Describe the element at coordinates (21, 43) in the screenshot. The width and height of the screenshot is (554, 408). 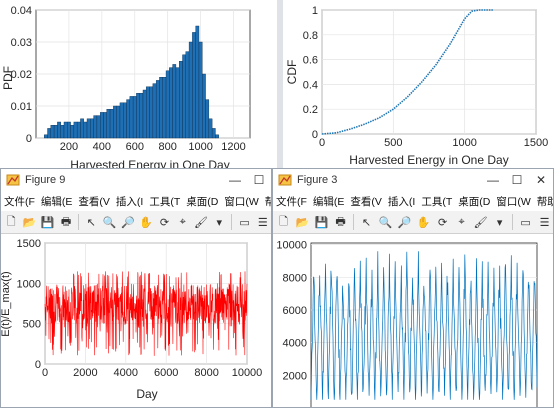
I see `y-tick-label: 0.03` at that location.